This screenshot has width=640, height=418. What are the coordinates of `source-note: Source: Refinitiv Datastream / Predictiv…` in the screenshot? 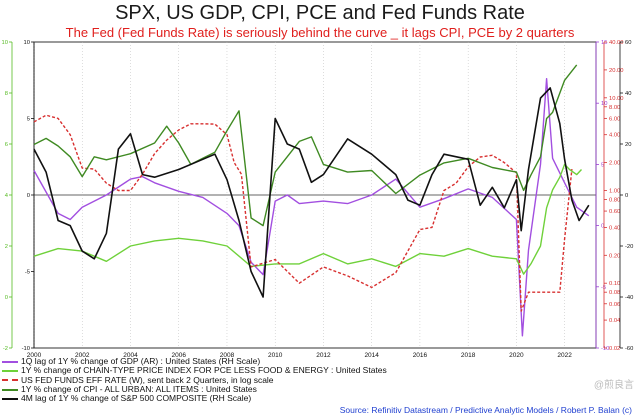 It's located at (485, 410).